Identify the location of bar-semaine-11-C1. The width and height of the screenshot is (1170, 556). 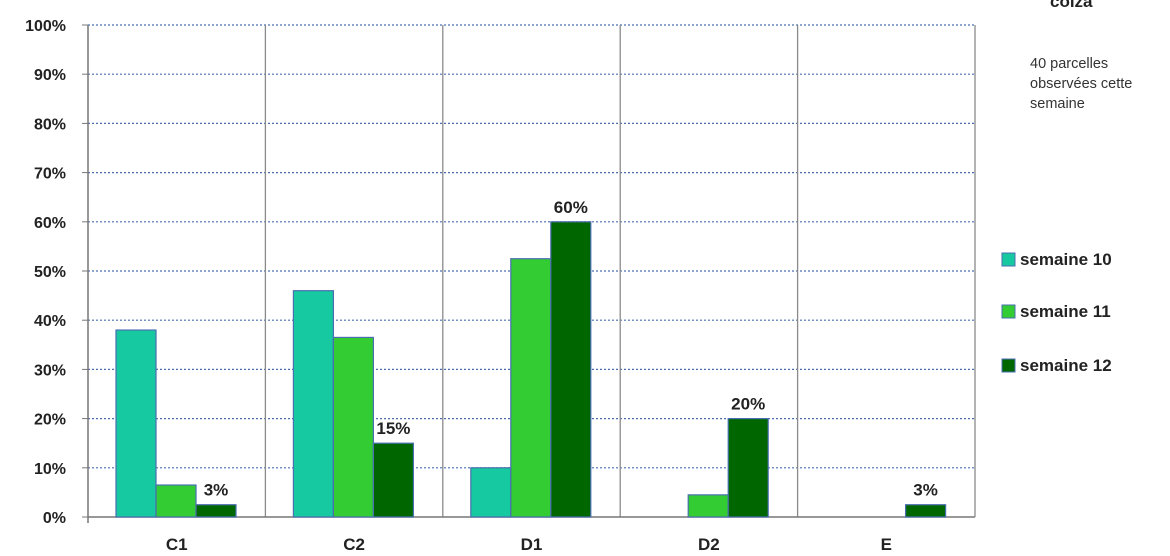
(176, 501).